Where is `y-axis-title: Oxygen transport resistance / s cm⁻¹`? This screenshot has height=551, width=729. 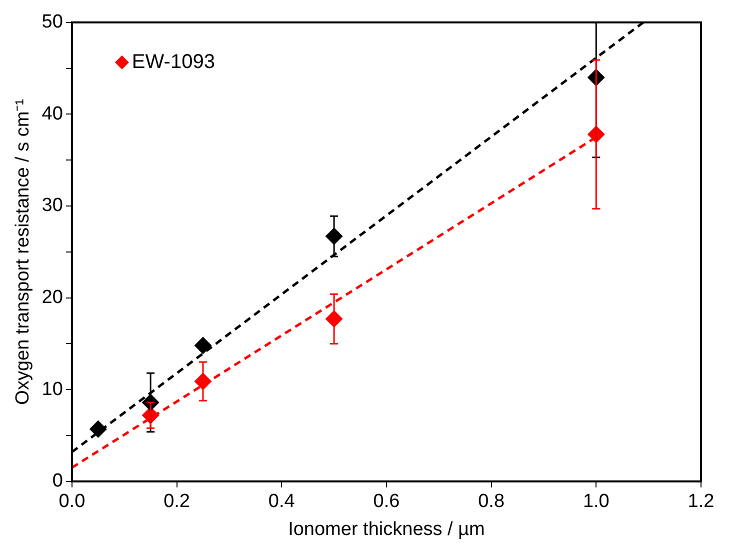
y-axis-title: Oxygen transport resistance / s cm⁻¹ is located at coordinates (23, 251).